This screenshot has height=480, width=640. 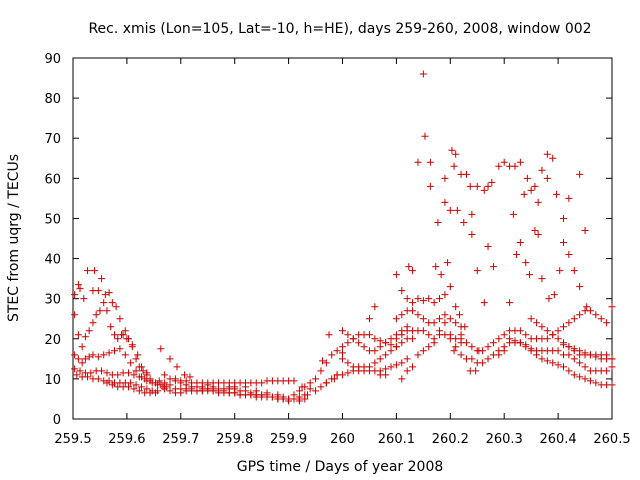 I want to click on x-tick-label: 259.6, so click(x=126, y=439).